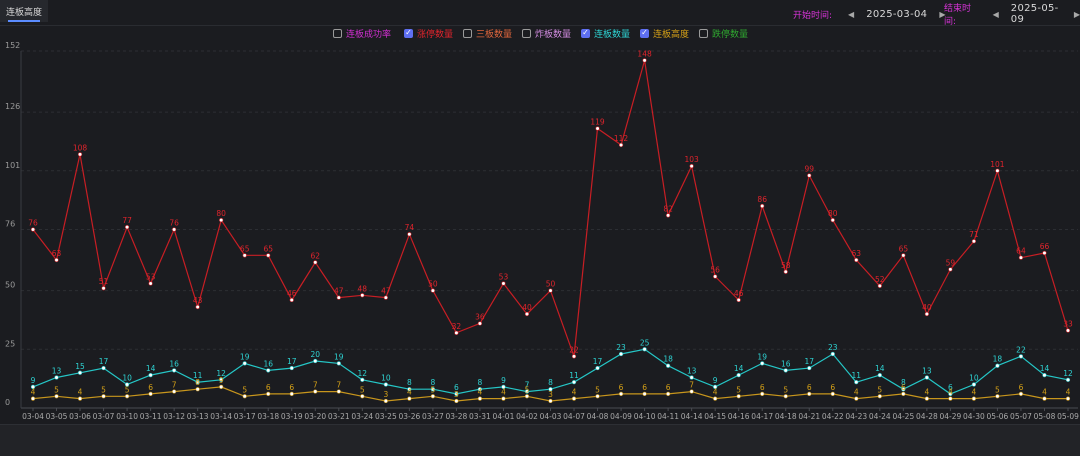  What do you see at coordinates (692, 370) in the screenshot?
I see `data-label: 13` at bounding box center [692, 370].